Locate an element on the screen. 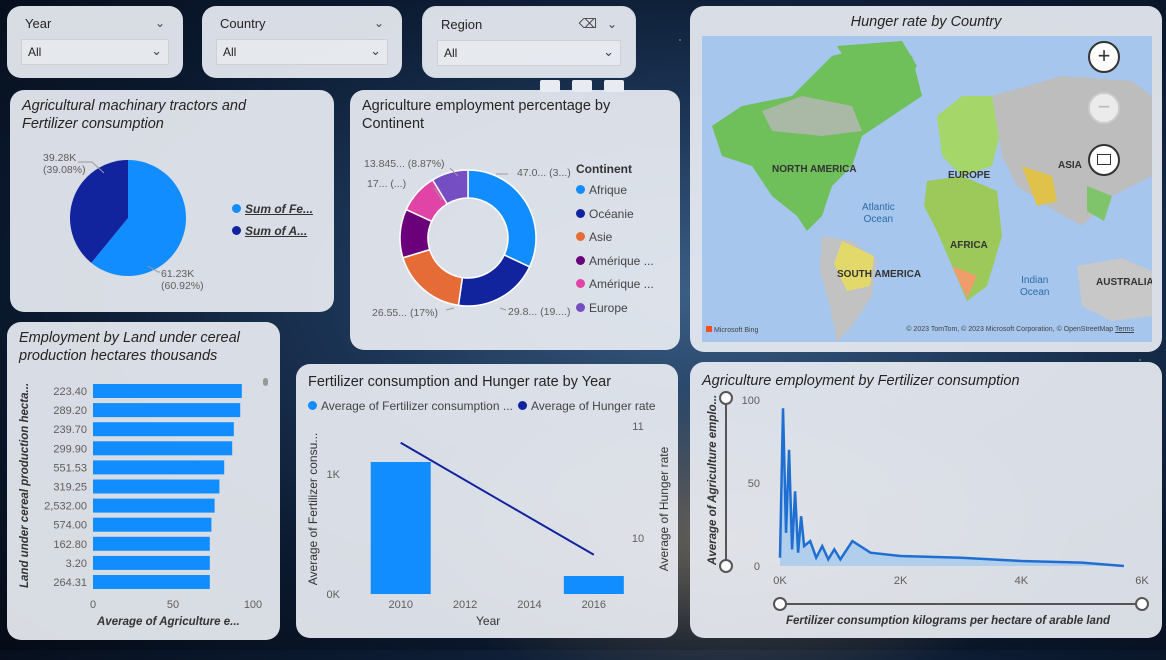 Image resolution: width=1166 pixels, height=660 pixels. donut-label-asie: 26.55... (17%) is located at coordinates (405, 313).